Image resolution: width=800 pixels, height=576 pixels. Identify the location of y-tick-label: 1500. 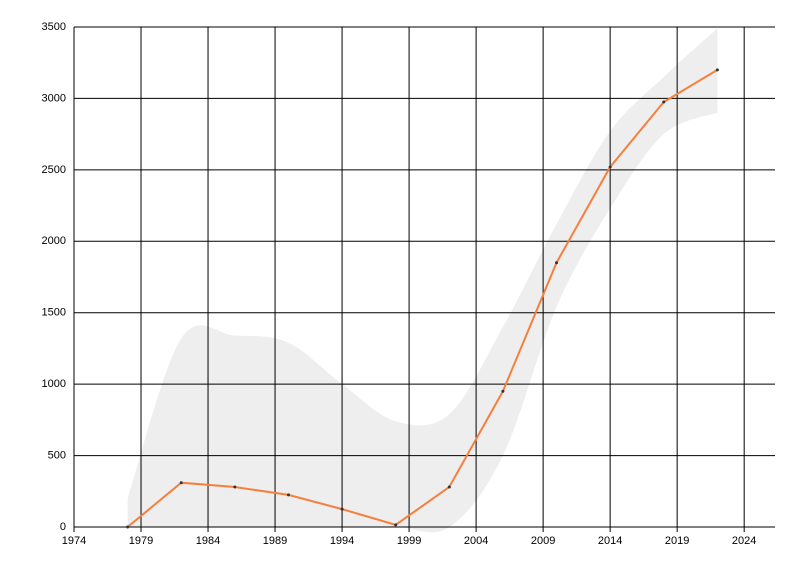
(54, 313).